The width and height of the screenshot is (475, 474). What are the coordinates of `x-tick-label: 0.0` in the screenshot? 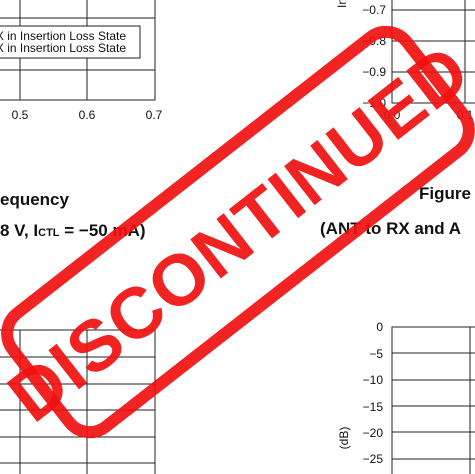 It's located at (392, 115).